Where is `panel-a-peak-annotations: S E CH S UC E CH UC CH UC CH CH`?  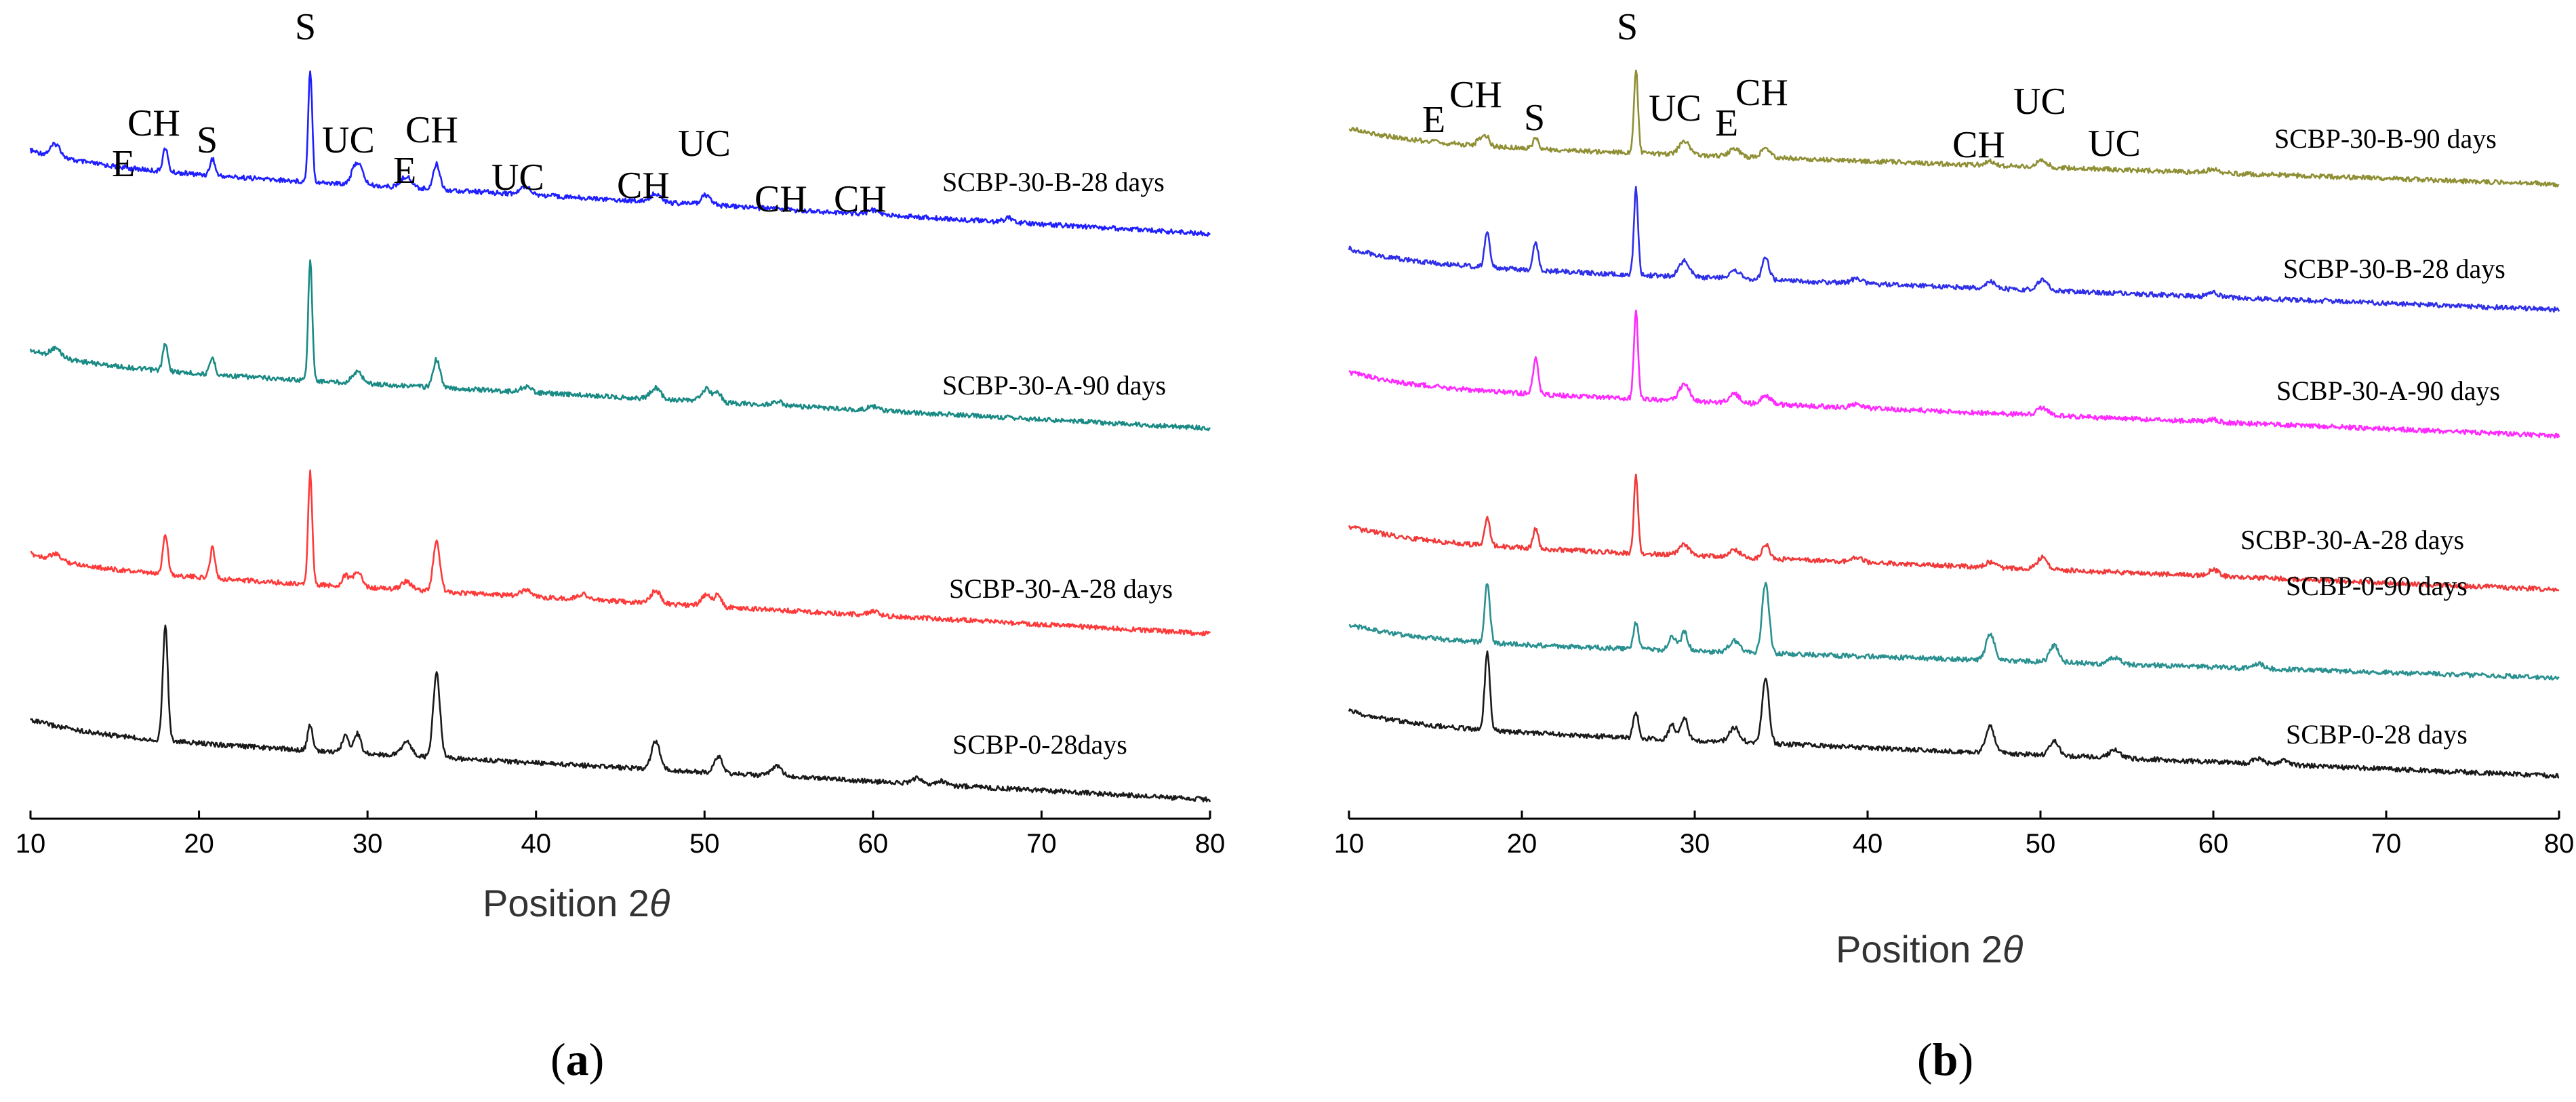
panel-a-peak-annotations: S E CH S UC E CH UC CH UC CH CH is located at coordinates (499, 113).